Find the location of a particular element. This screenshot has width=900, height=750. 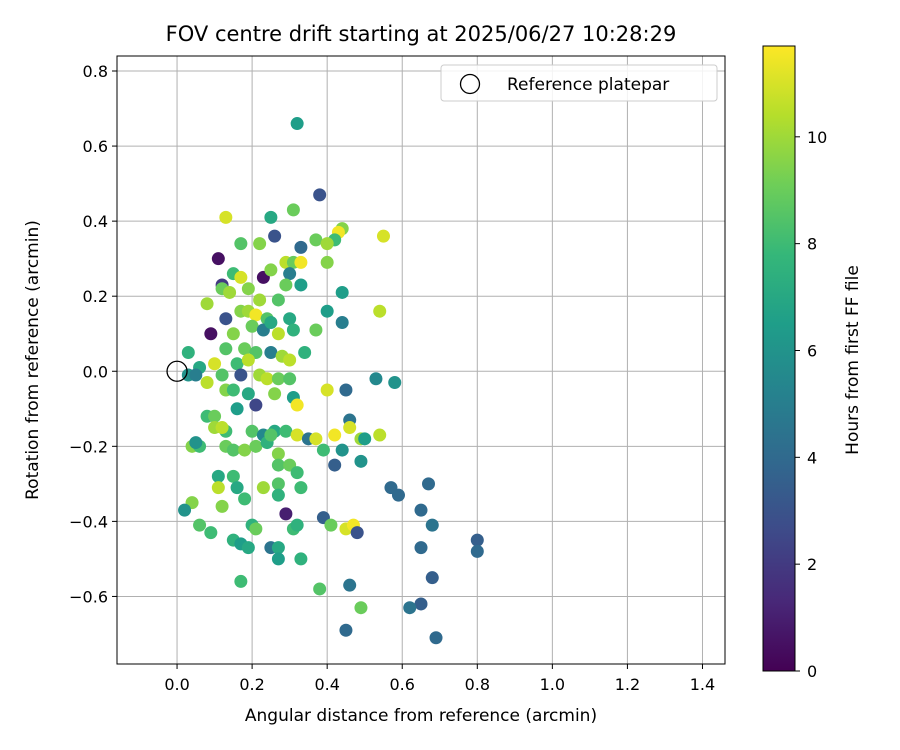

y-tick-label: 0.0 is located at coordinates (95, 371).